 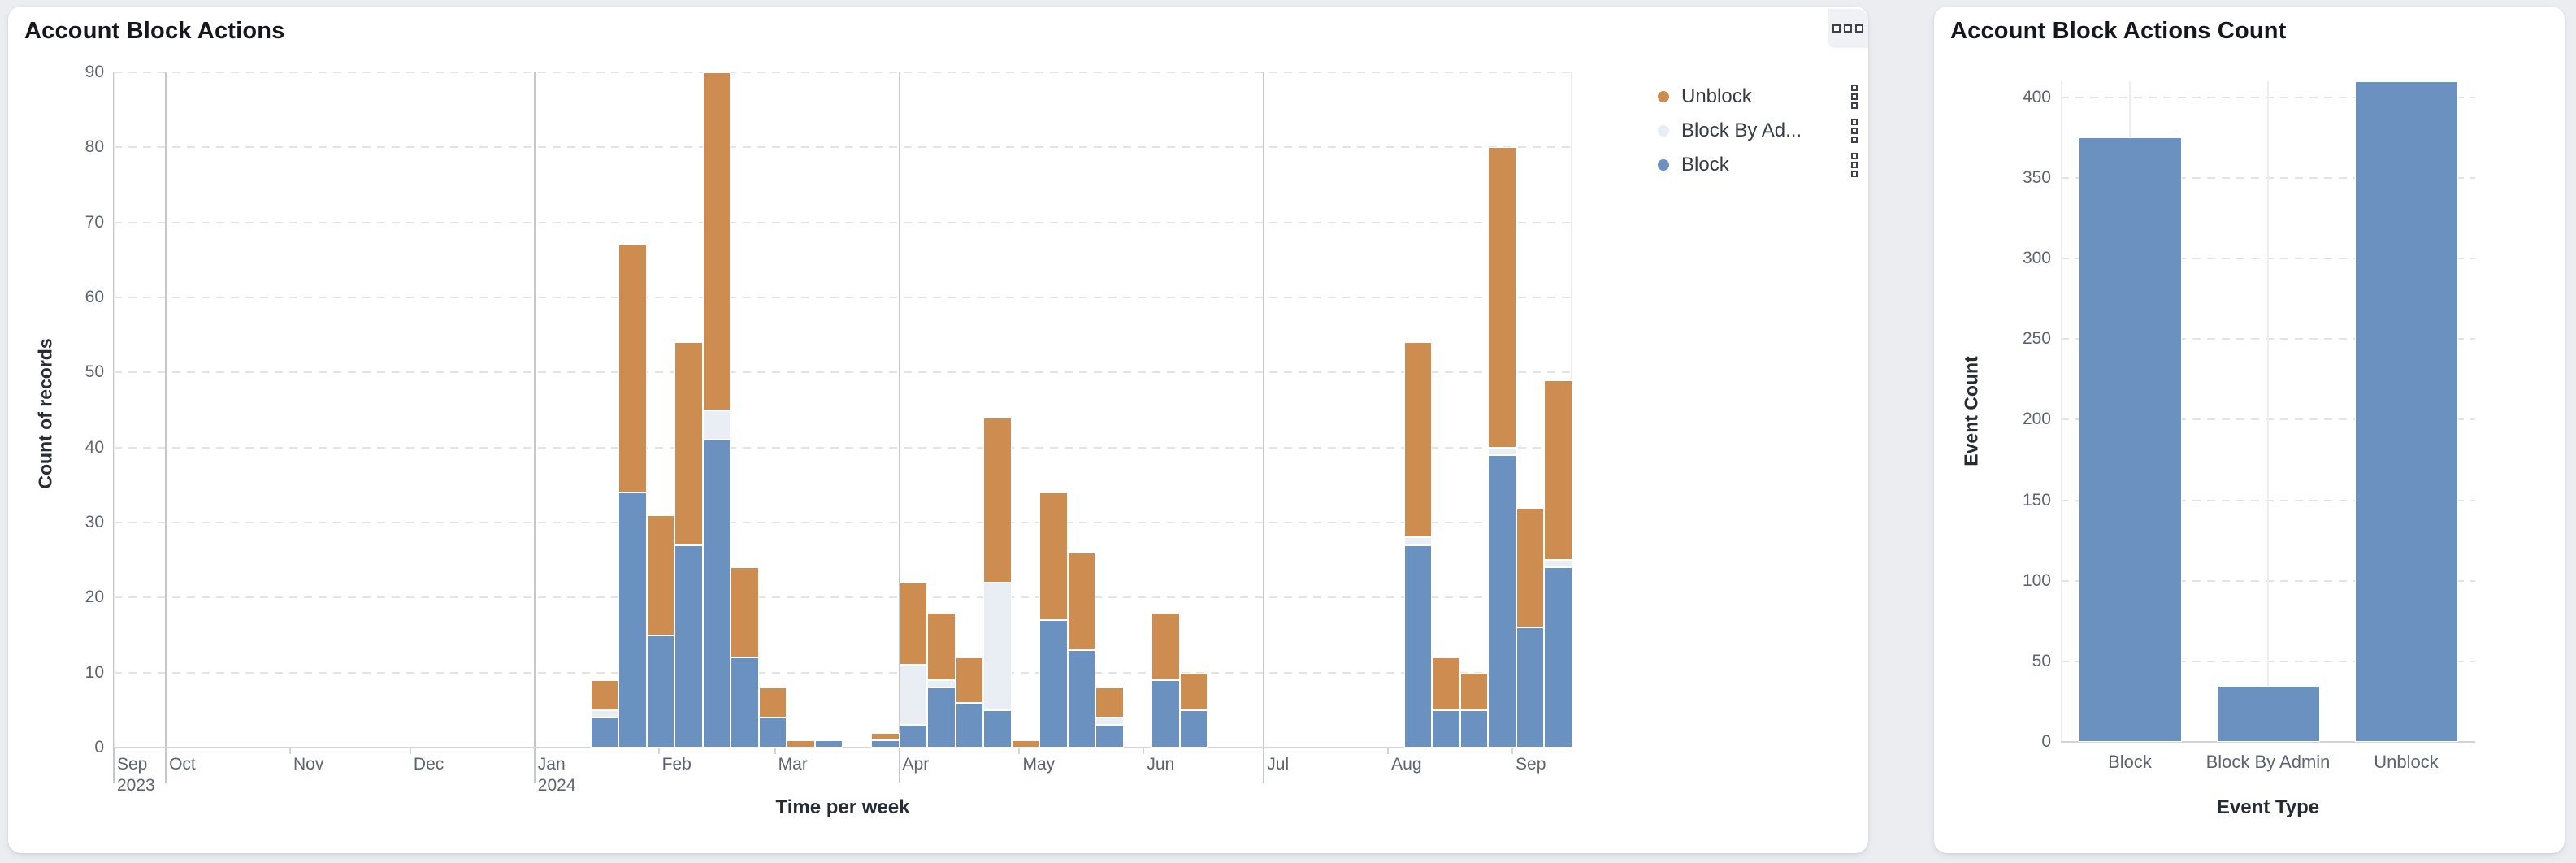 I want to click on month-tick-Jun, so click(x=1144, y=751).